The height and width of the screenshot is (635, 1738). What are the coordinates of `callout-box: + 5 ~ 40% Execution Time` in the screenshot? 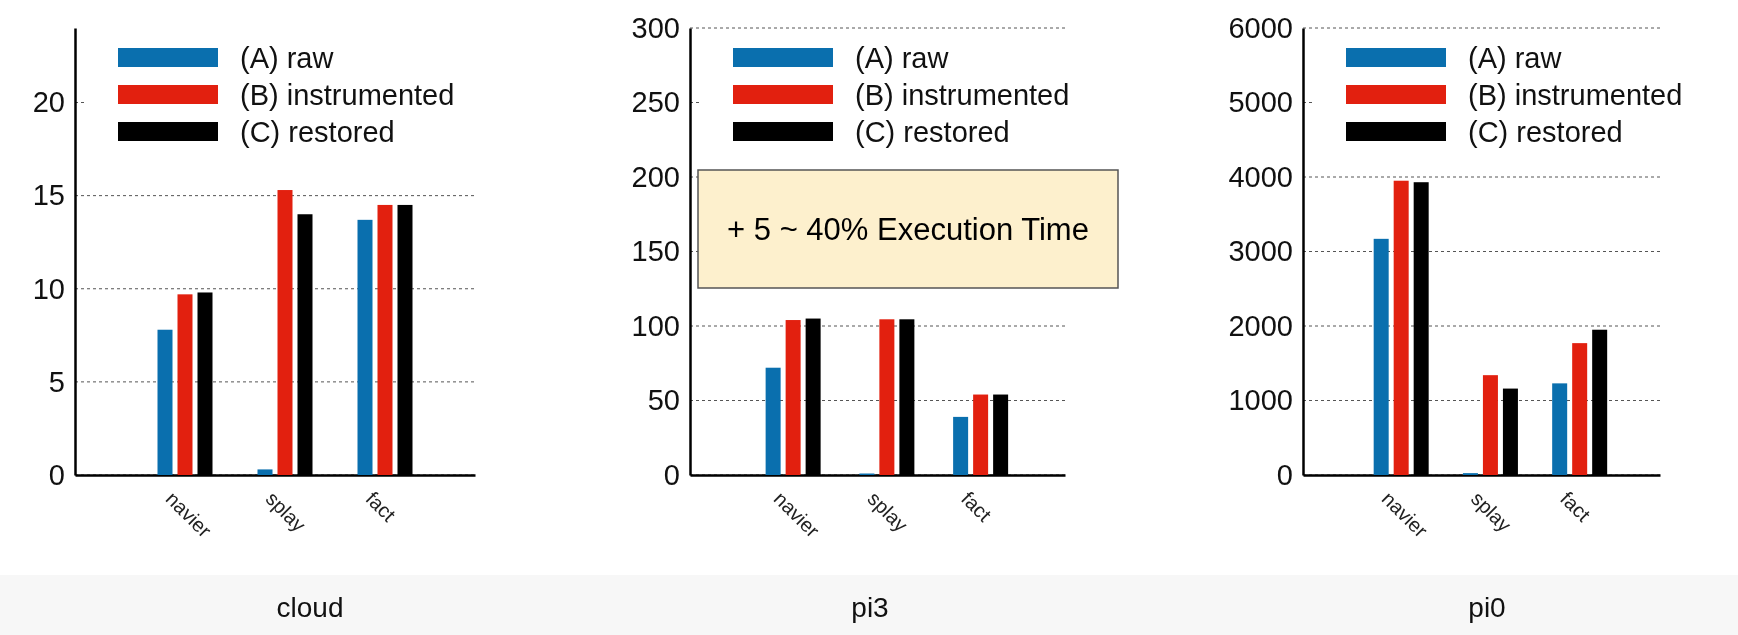 It's located at (908, 229).